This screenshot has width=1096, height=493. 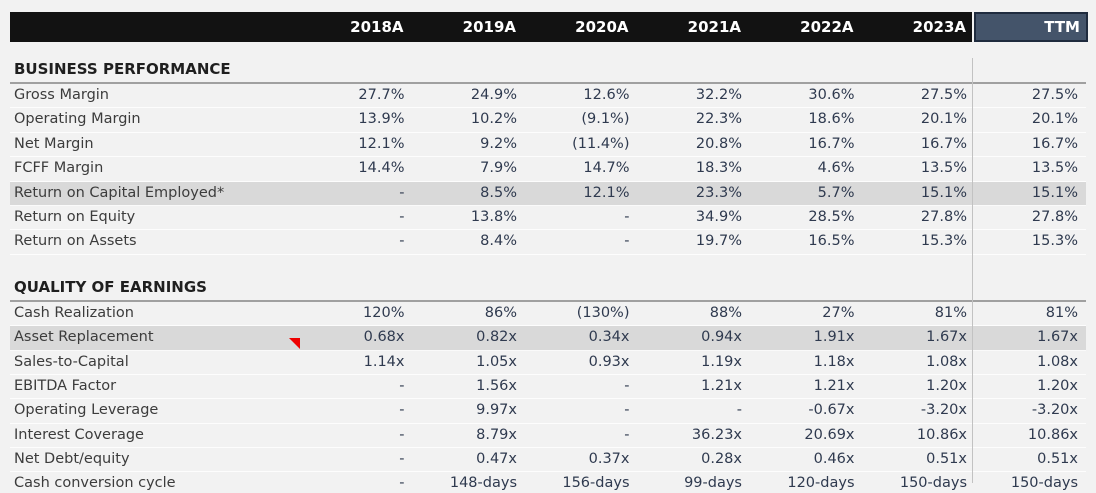 What do you see at coordinates (61, 95) in the screenshot?
I see `row-label-cell: Gross Margin` at bounding box center [61, 95].